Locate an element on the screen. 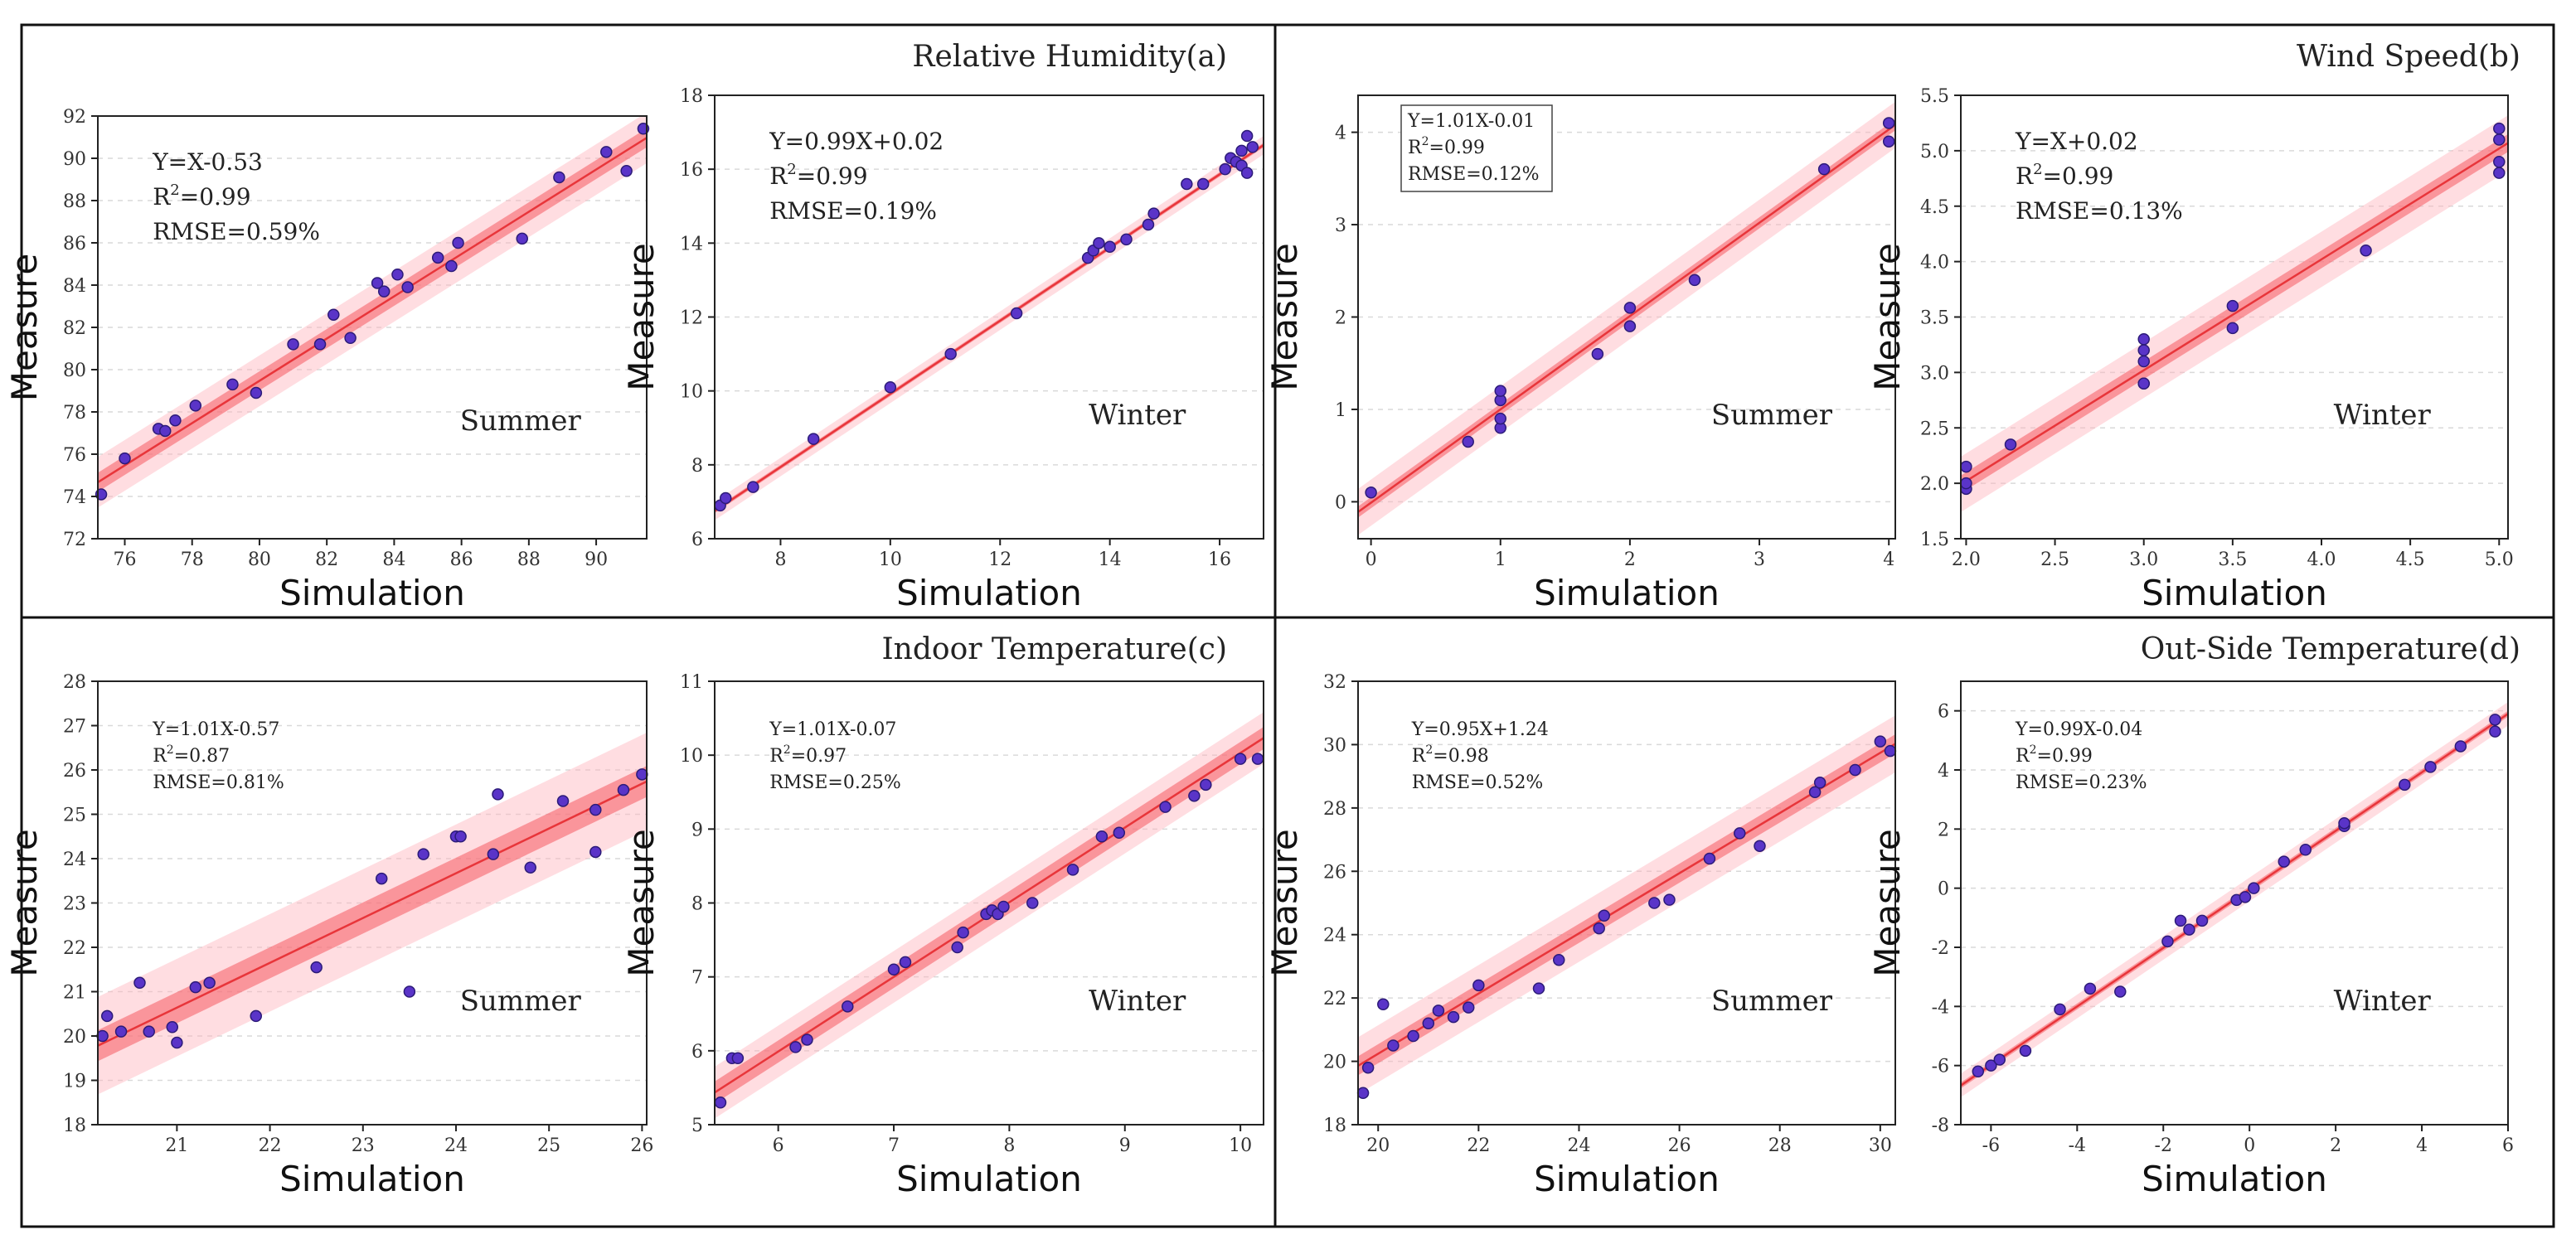 This screenshot has width=2576, height=1249. y-tick-label: 28 is located at coordinates (74, 682).